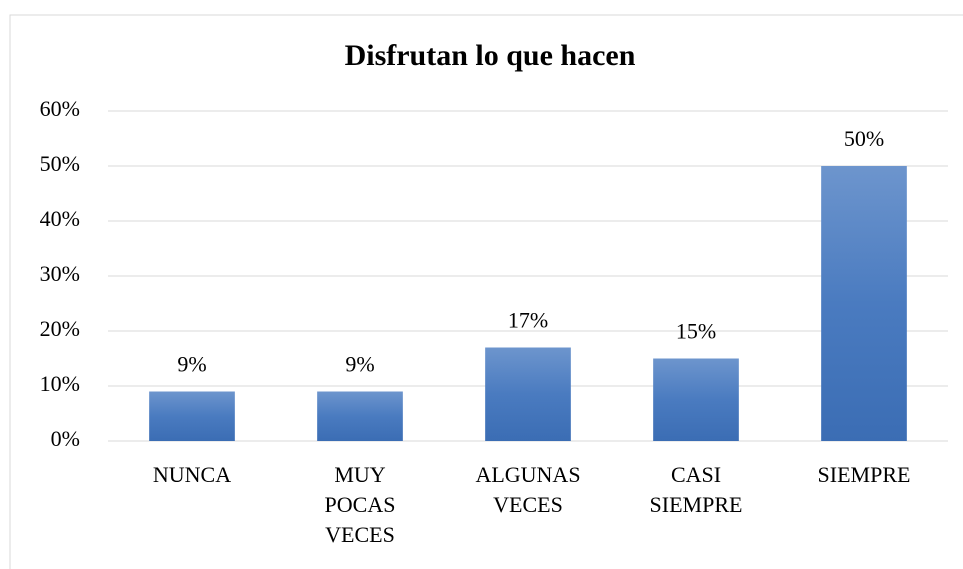 This screenshot has width=963, height=569. What do you see at coordinates (696, 489) in the screenshot?
I see `x-tick-label: CASI SIEMPRE` at bounding box center [696, 489].